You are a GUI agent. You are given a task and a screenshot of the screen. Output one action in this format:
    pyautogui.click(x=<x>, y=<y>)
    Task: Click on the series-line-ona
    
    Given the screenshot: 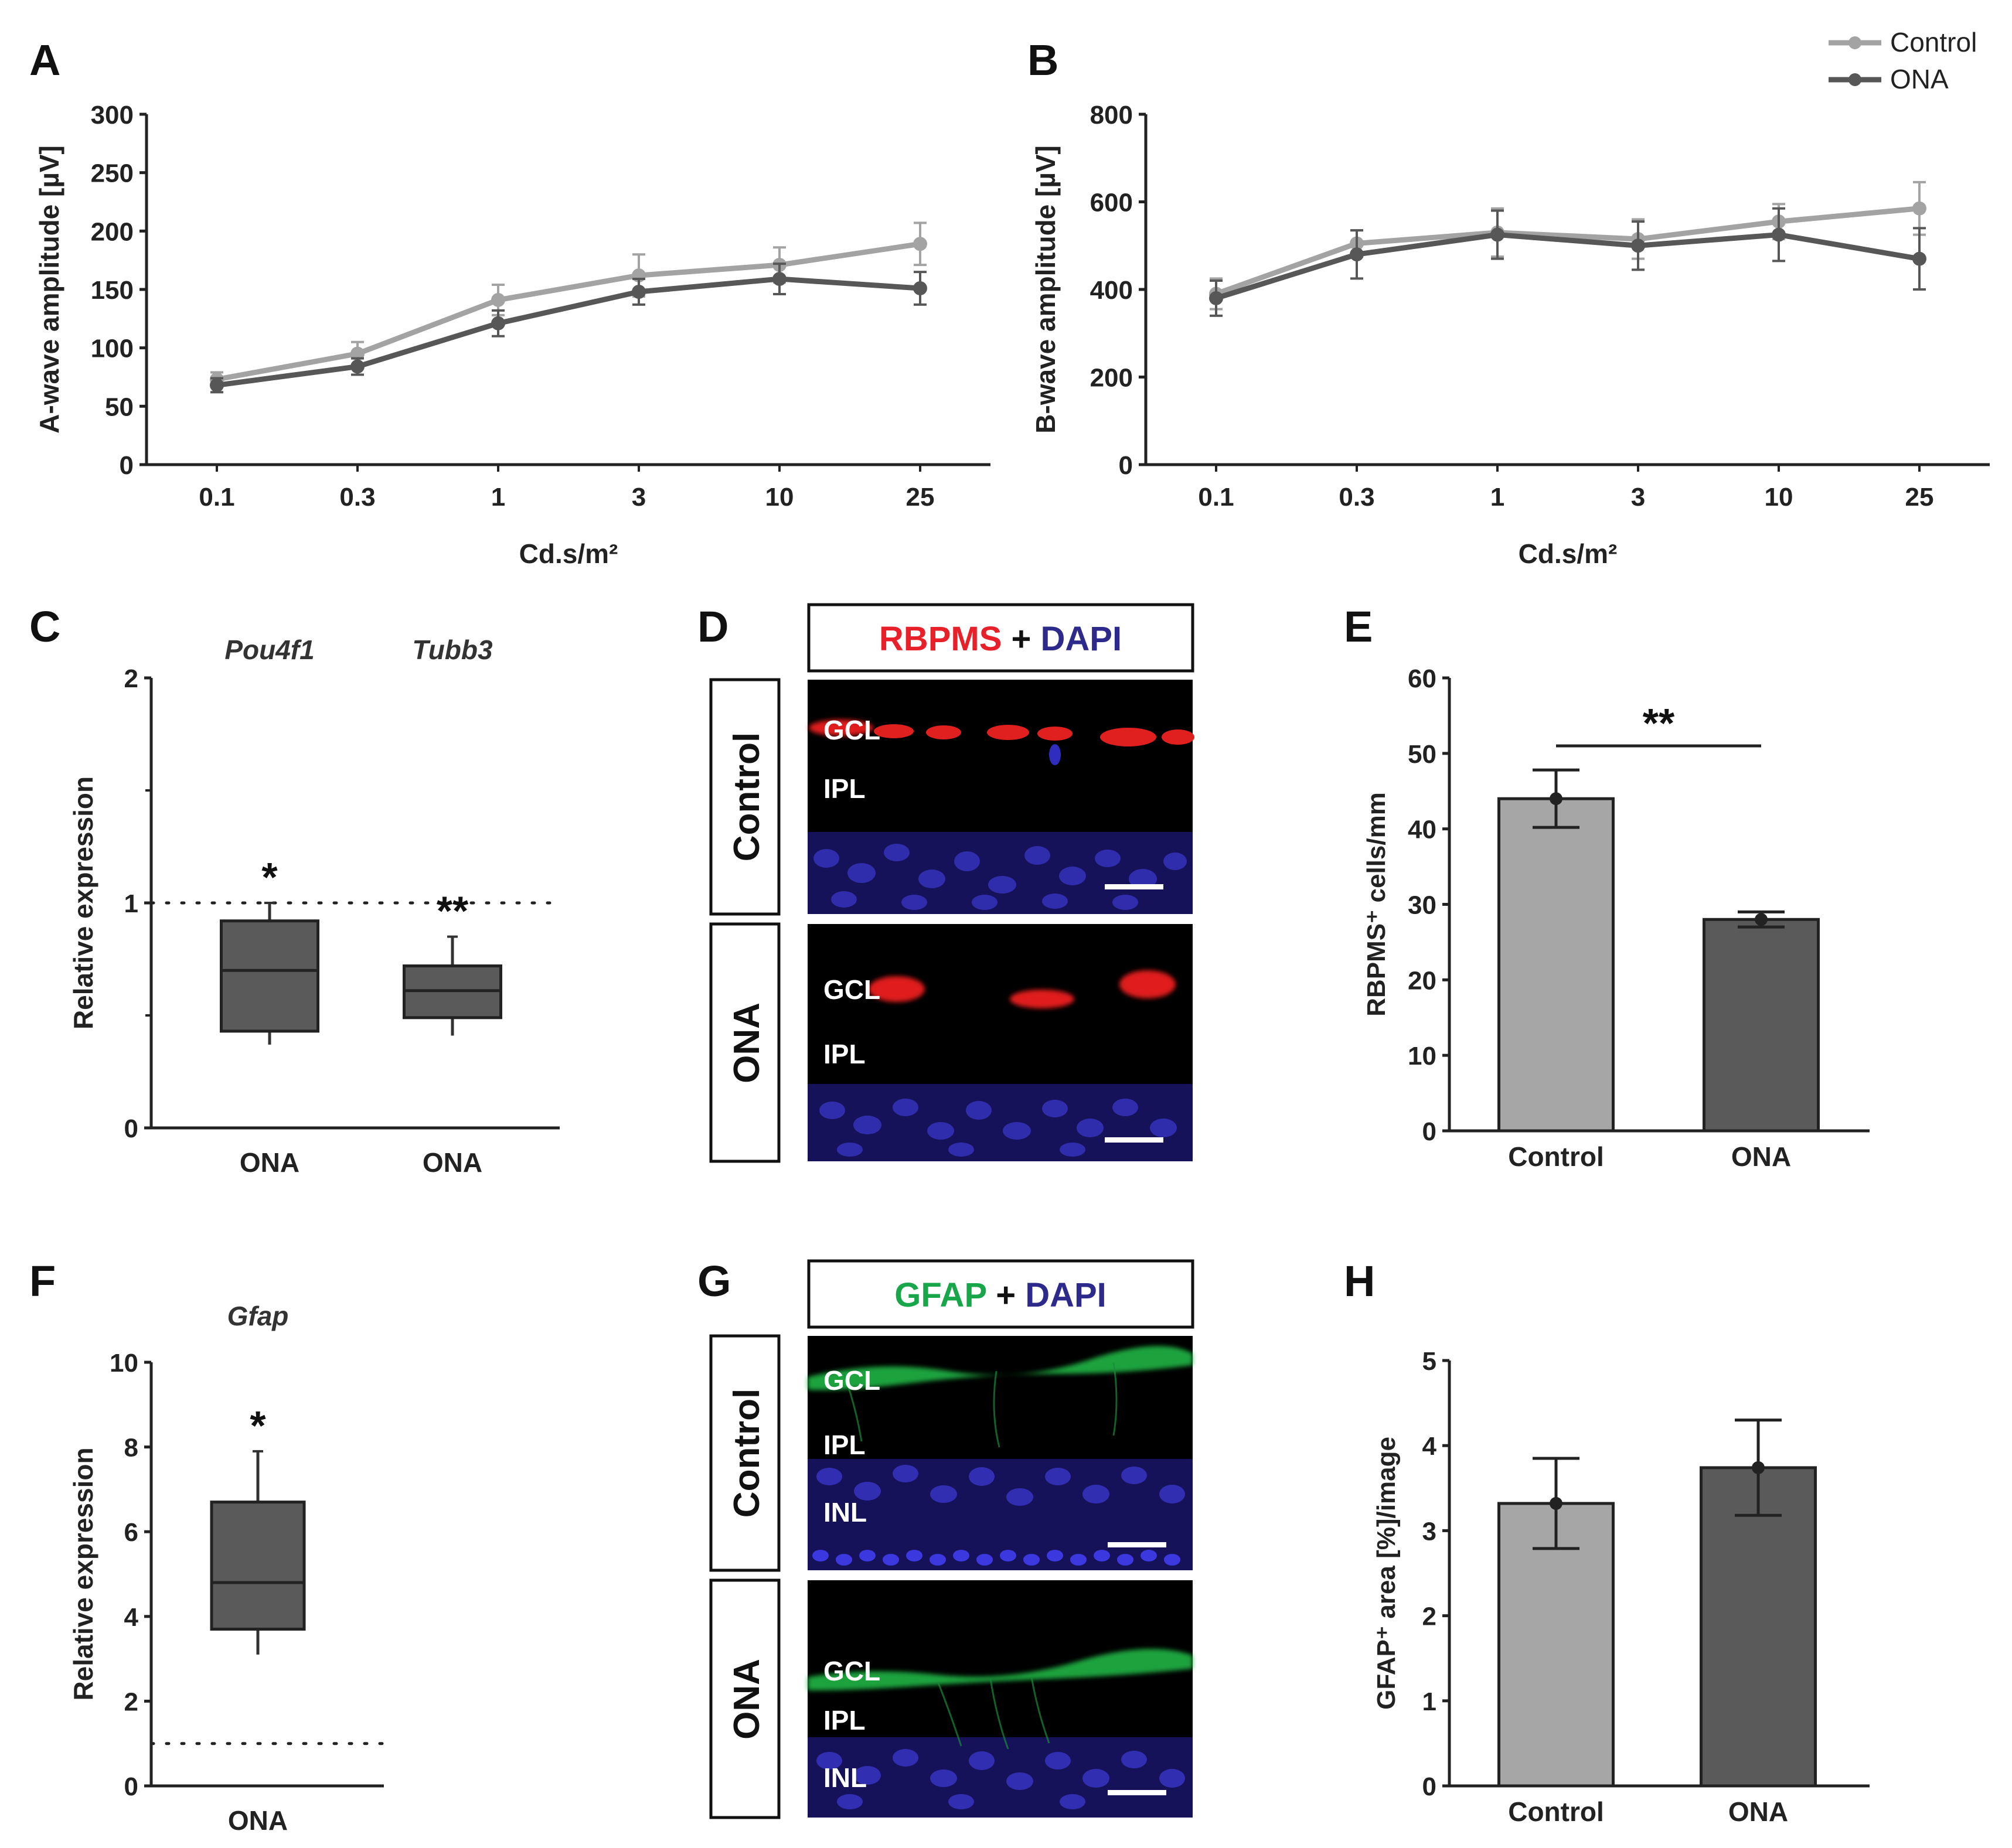 What is the action you would take?
    pyautogui.click(x=1567, y=266)
    